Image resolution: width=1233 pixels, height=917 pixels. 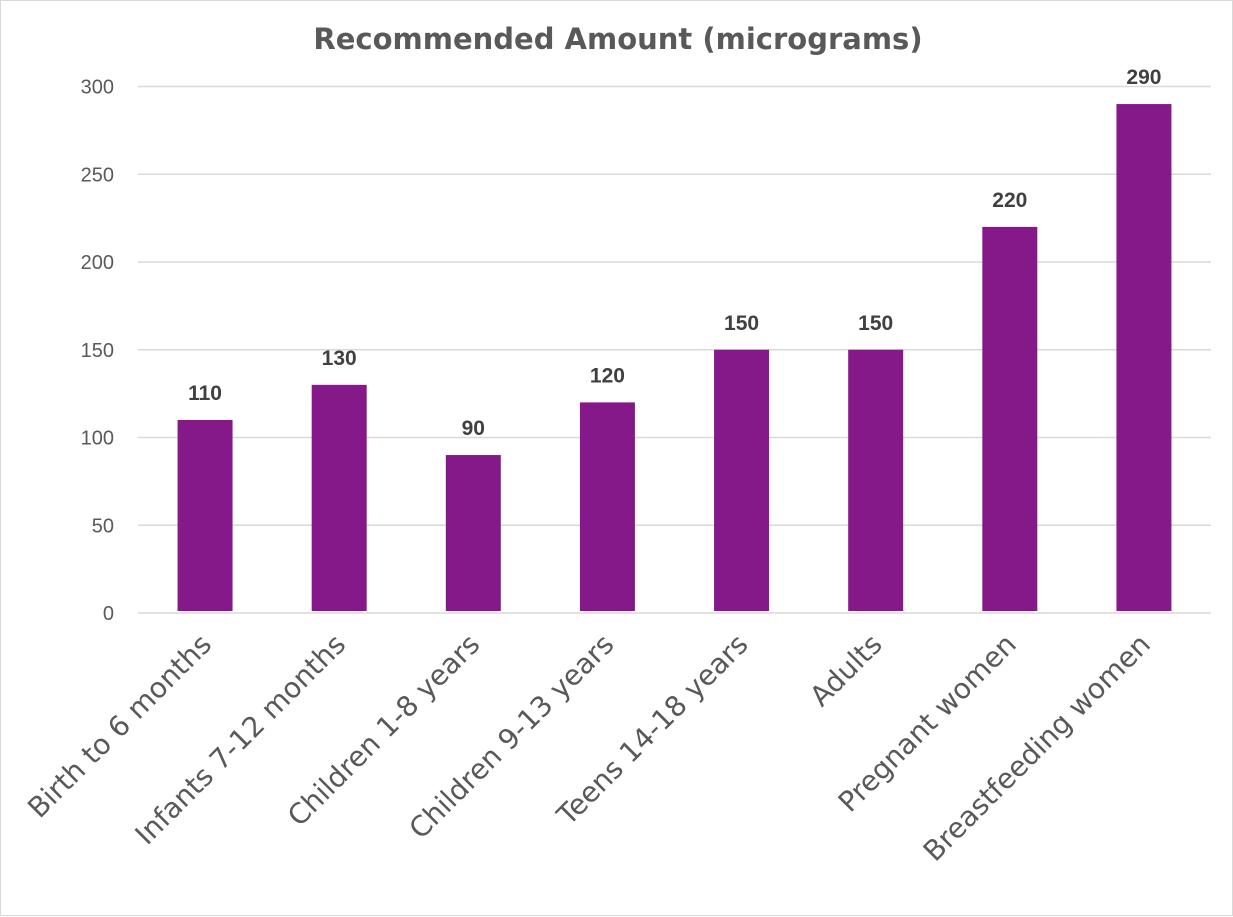 What do you see at coordinates (339, 358) in the screenshot?
I see `data-label: 130` at bounding box center [339, 358].